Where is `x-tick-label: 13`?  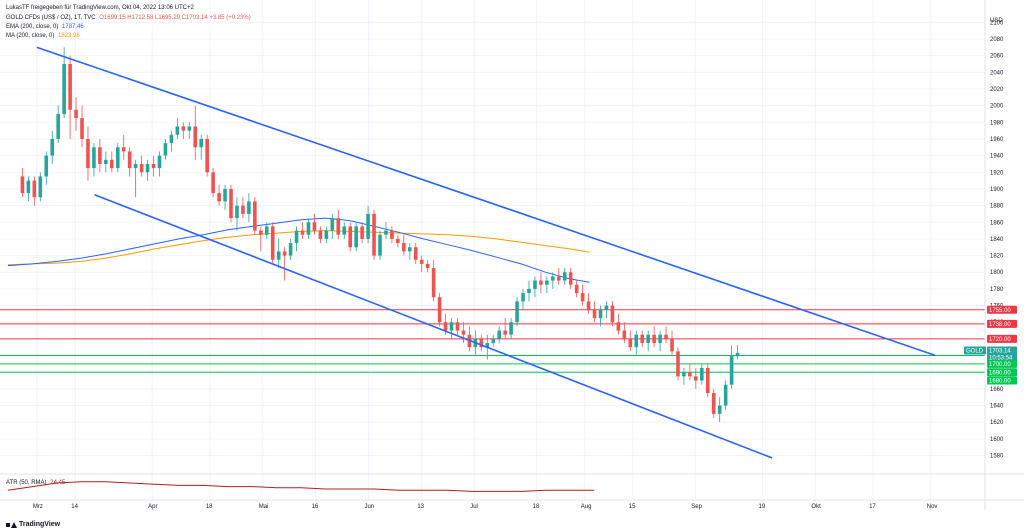 x-tick-label: 13 is located at coordinates (420, 507).